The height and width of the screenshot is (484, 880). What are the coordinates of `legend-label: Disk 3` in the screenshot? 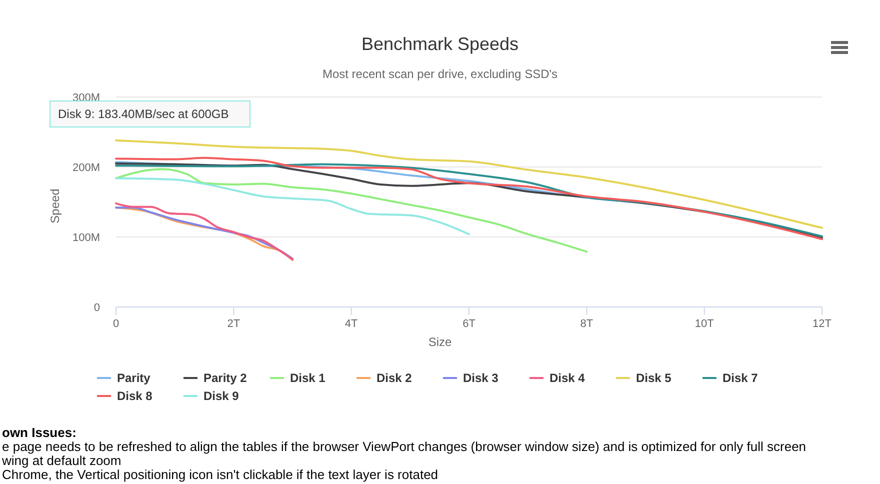 It's located at (481, 378).